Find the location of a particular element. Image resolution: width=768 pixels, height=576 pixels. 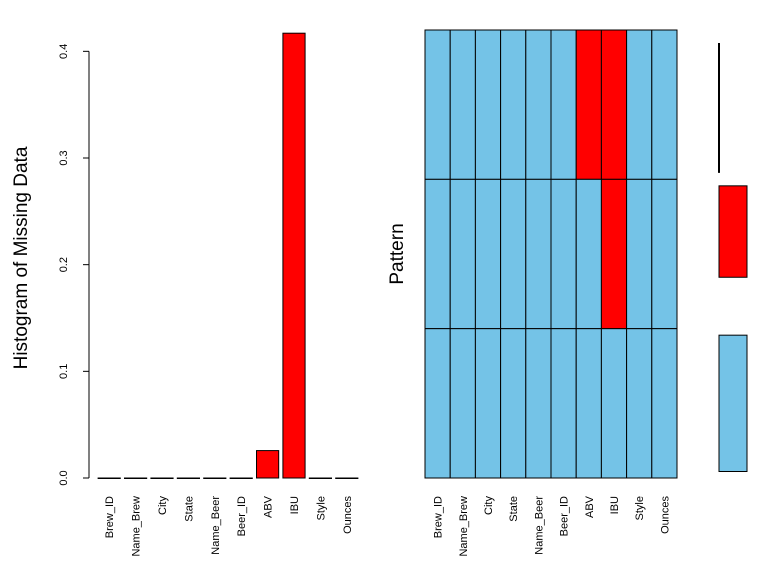

bar-ounces is located at coordinates (347, 478).